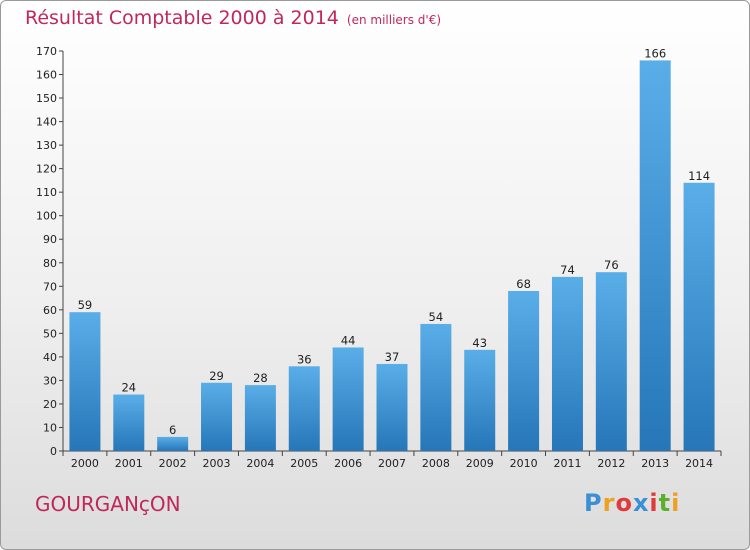  Describe the element at coordinates (593, 503) in the screenshot. I see `logo-letter: P` at that location.